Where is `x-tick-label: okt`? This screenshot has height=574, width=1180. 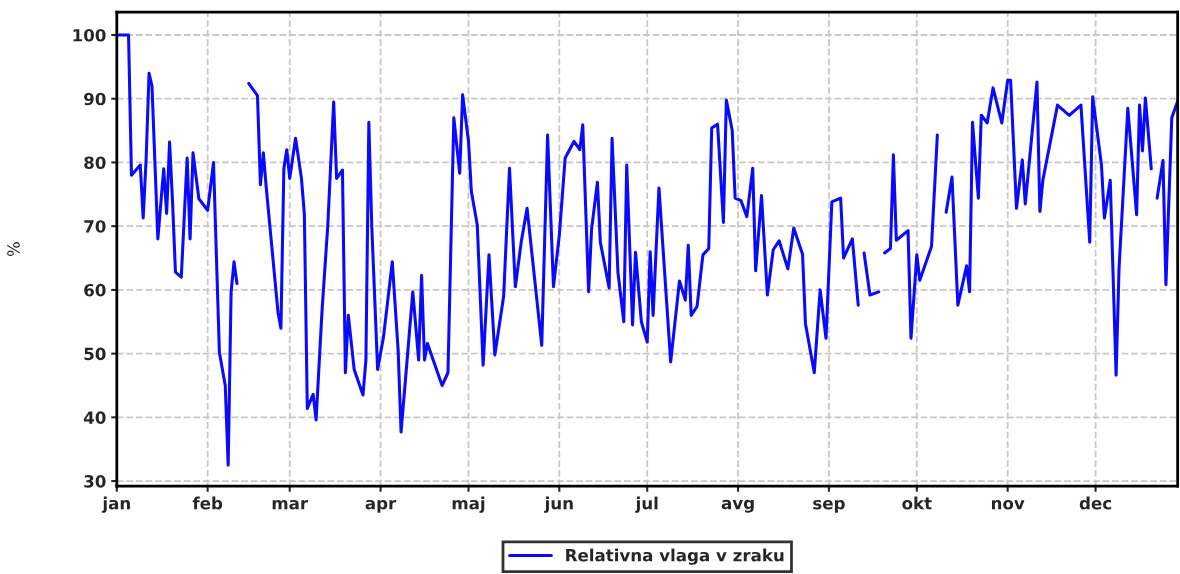 x-tick-label: okt is located at coordinates (917, 503).